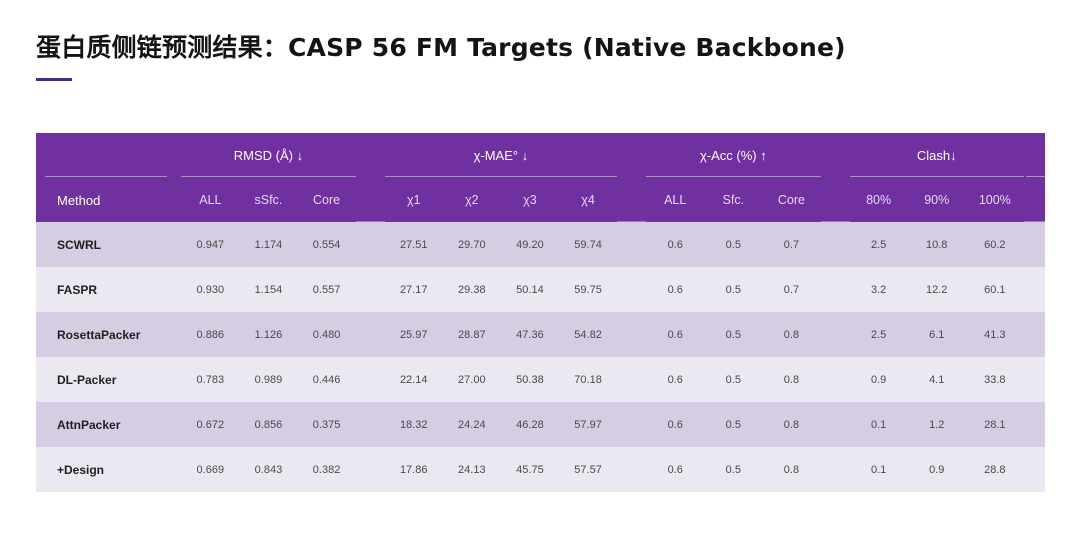 Image resolution: width=1080 pixels, height=534 pixels. What do you see at coordinates (210, 289) in the screenshot?
I see `table-cell: 0.930` at bounding box center [210, 289].